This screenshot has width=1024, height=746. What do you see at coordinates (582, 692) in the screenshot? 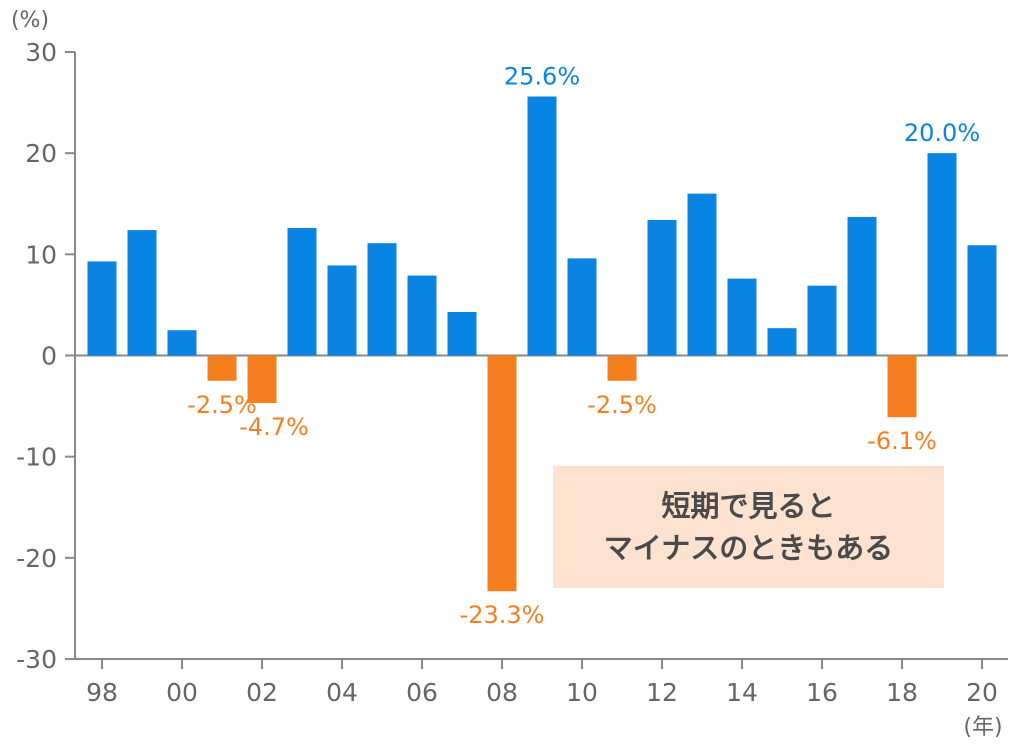
I see `x-tick-label: 10` at bounding box center [582, 692].